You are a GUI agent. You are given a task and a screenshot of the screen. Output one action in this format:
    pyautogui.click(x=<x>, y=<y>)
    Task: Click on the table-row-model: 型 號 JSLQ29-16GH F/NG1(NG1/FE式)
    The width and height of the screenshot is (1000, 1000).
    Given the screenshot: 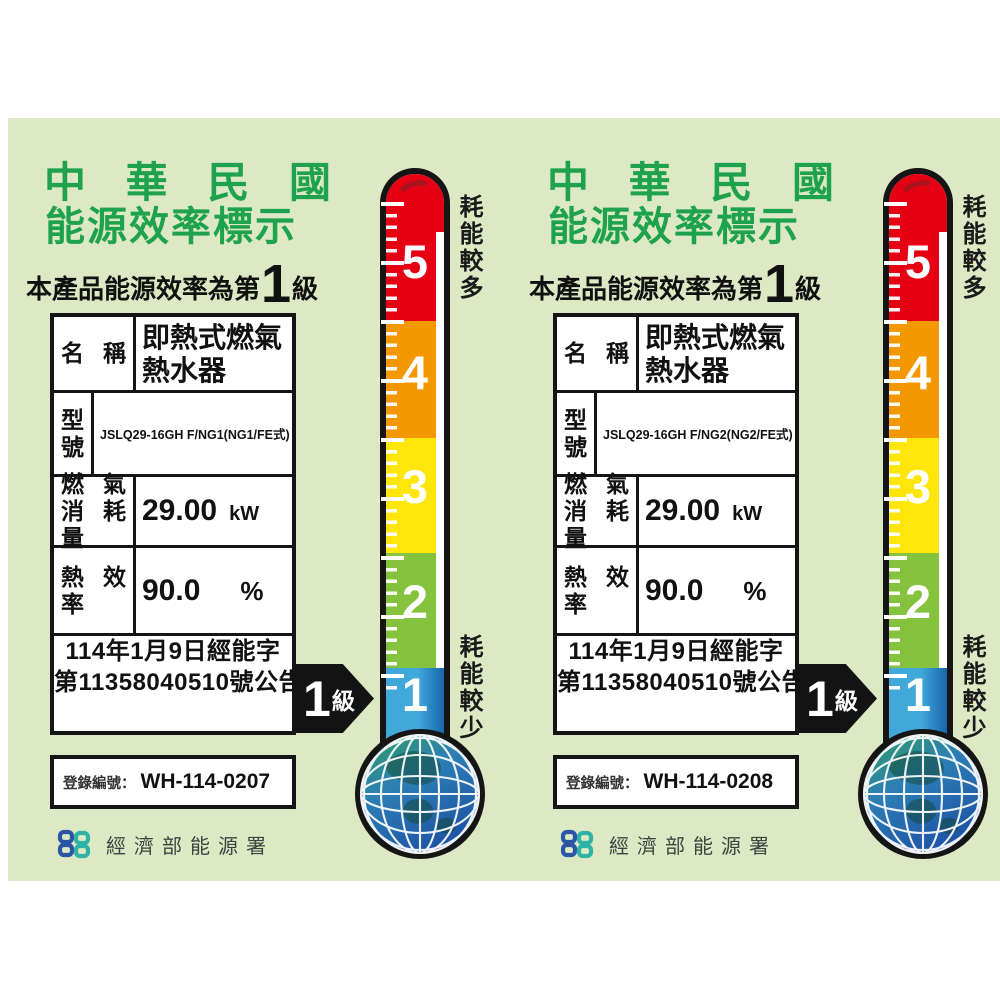 What is the action you would take?
    pyautogui.click(x=173, y=435)
    